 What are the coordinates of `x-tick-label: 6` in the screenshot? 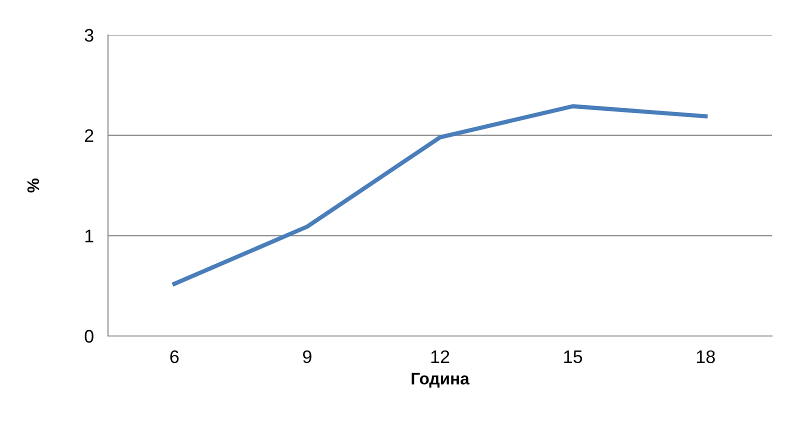 It's located at (174, 357).